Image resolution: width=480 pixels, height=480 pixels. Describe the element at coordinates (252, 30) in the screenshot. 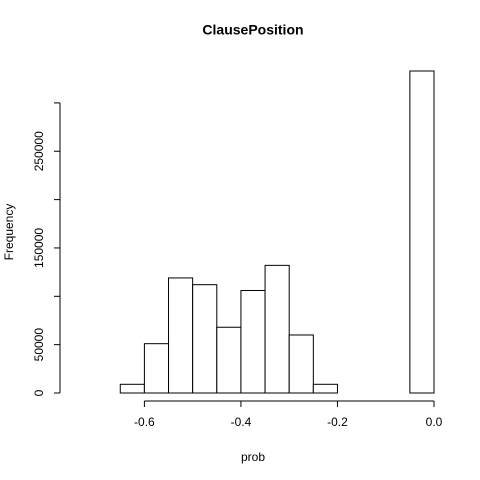

I see `chart-title: ClausePosition` at that location.